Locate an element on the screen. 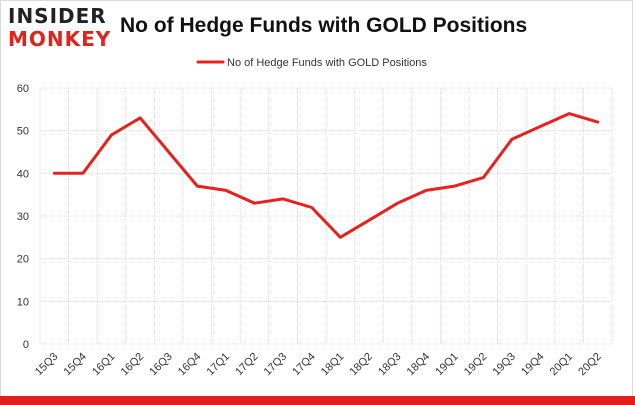  x-tick-label: 18Q3 is located at coordinates (390, 365).